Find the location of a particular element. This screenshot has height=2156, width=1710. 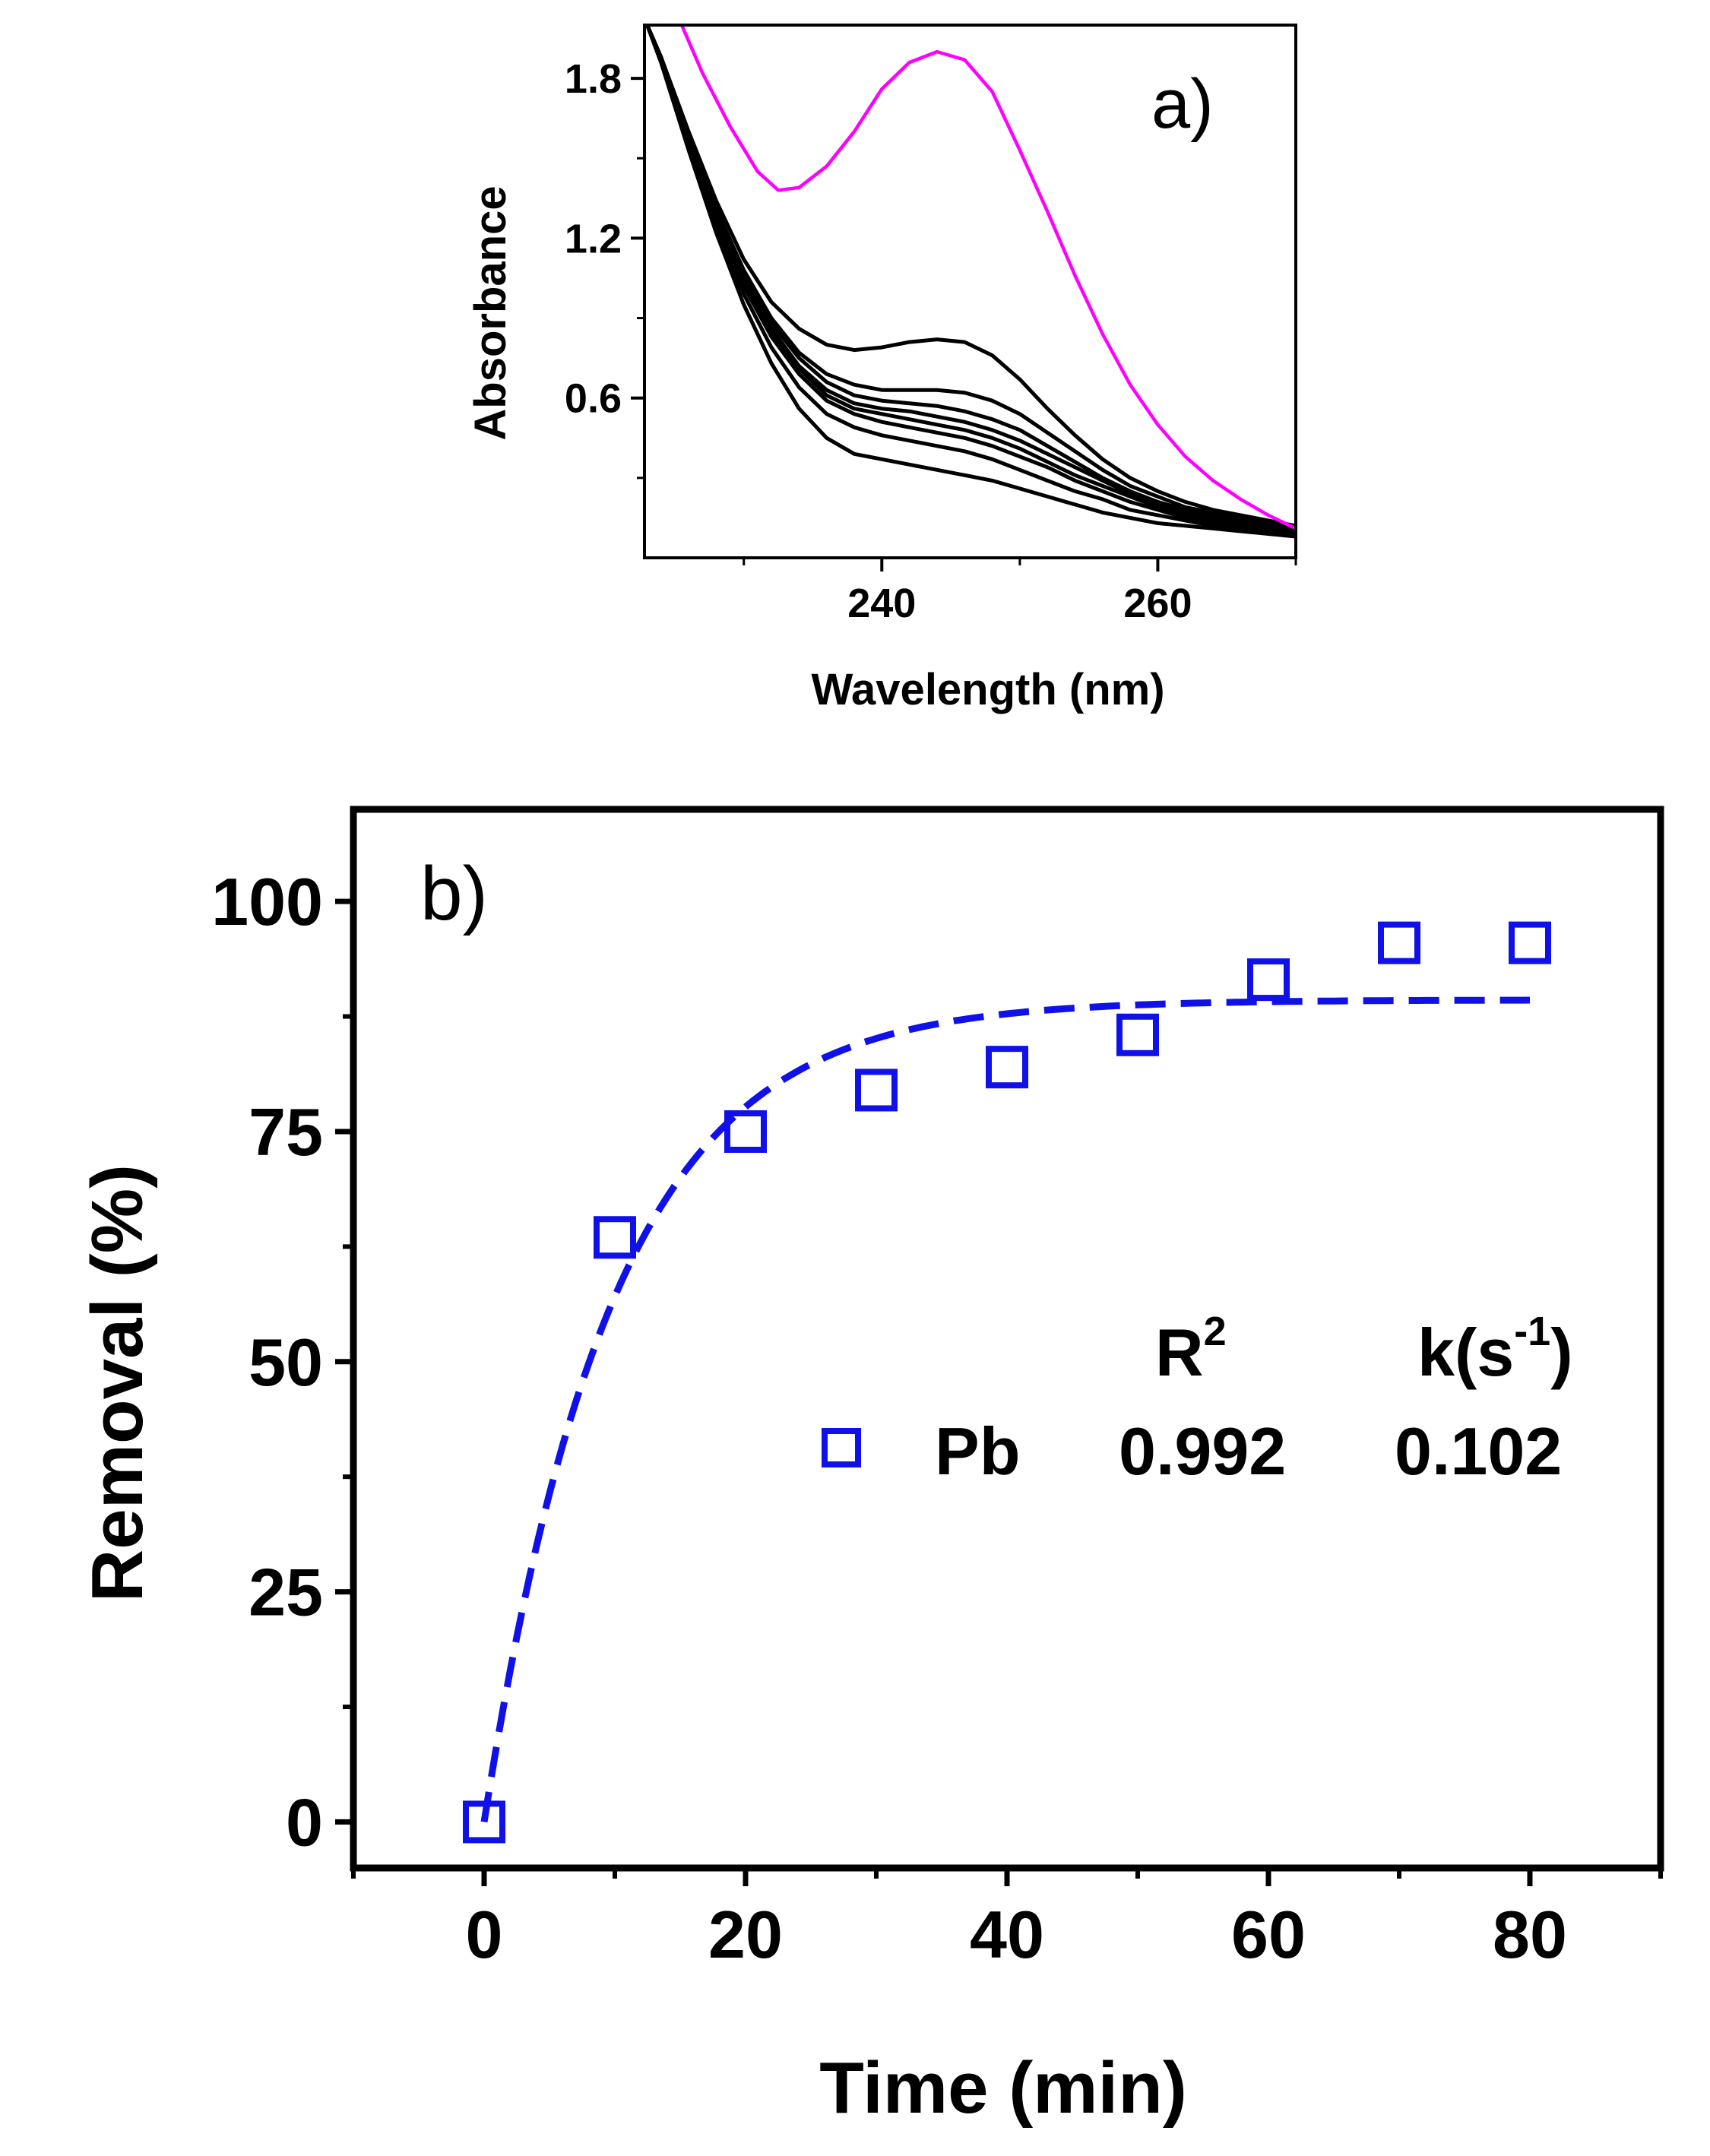

panel-a-series is located at coordinates (971, 282).